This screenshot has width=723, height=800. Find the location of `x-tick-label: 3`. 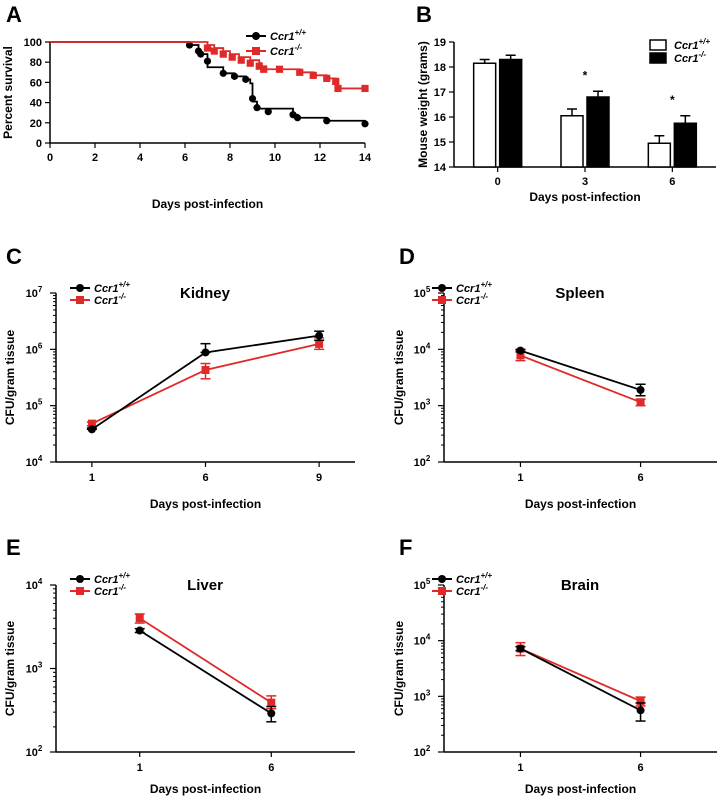

x-tick-label: 3 is located at coordinates (585, 182).